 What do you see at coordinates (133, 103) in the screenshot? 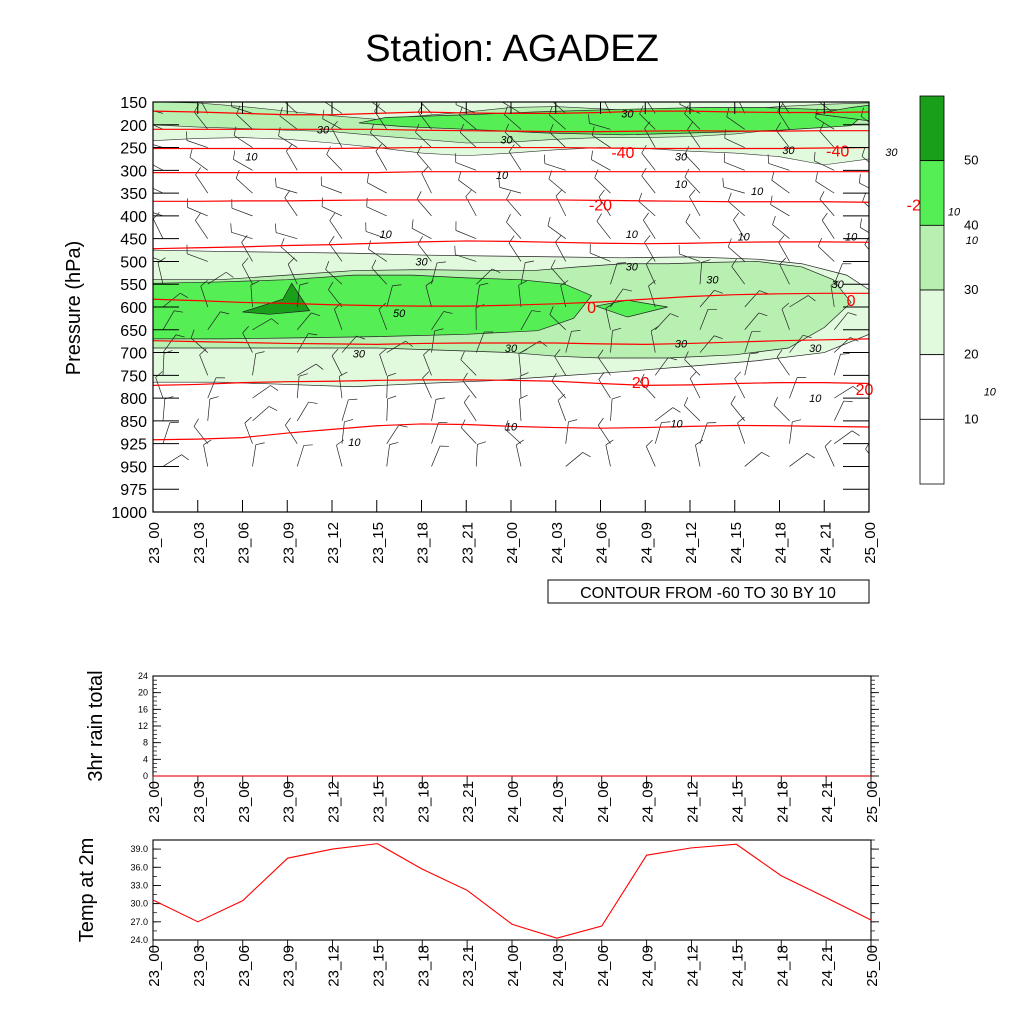
I see `y-tick-label: 150` at bounding box center [133, 103].